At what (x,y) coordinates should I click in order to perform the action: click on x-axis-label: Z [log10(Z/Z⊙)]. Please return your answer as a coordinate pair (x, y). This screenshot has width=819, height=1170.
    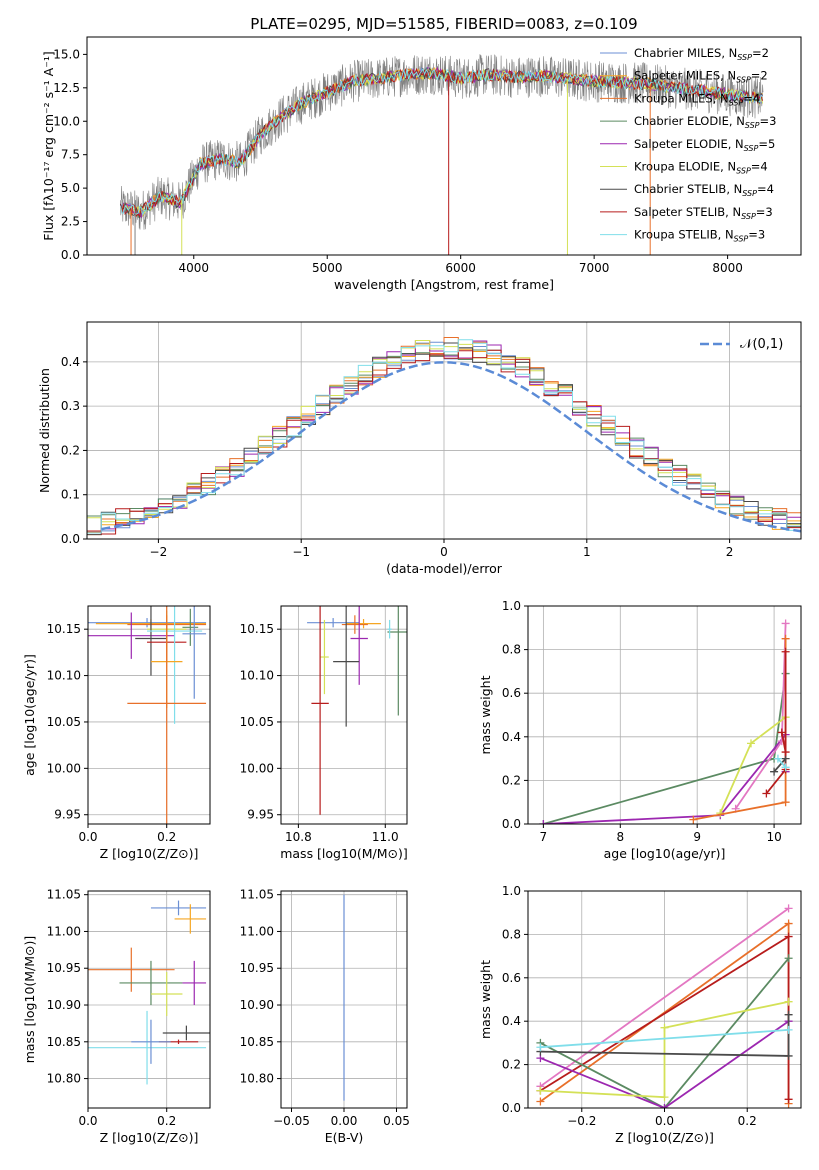
    Looking at the image, I should click on (149, 853).